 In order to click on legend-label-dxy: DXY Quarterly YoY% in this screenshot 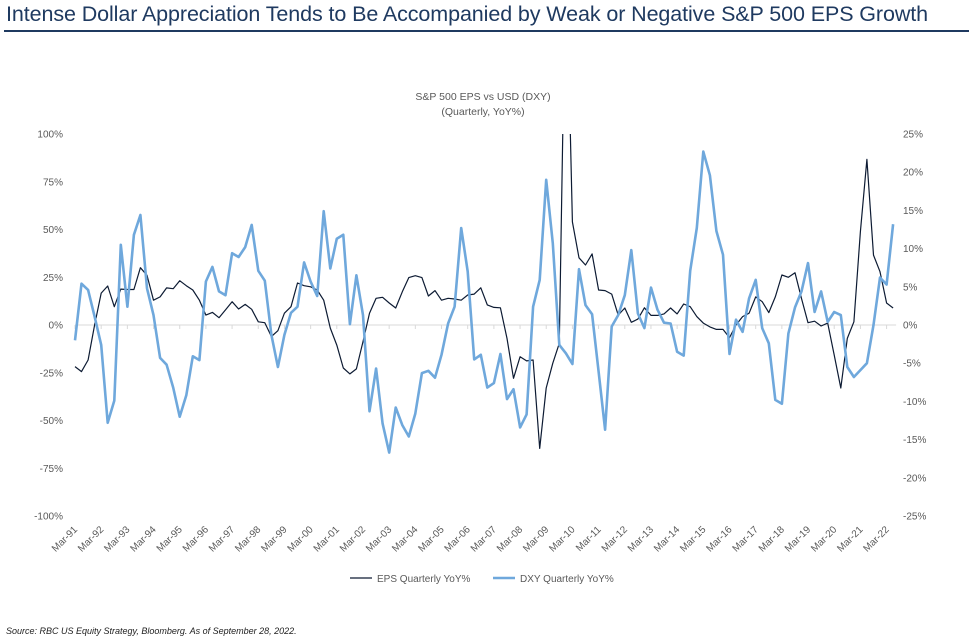, I will do `click(567, 579)`.